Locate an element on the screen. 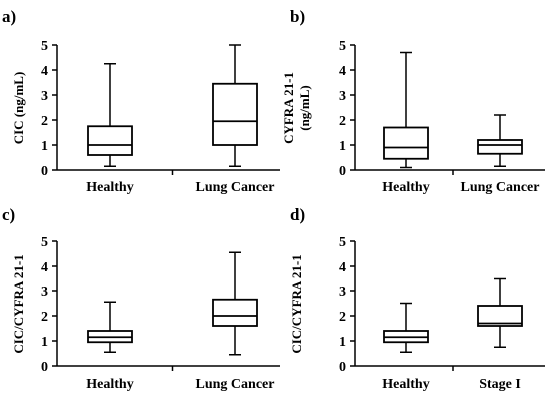  y-axis-title: CIC (ng/mL) is located at coordinates (18, 108).